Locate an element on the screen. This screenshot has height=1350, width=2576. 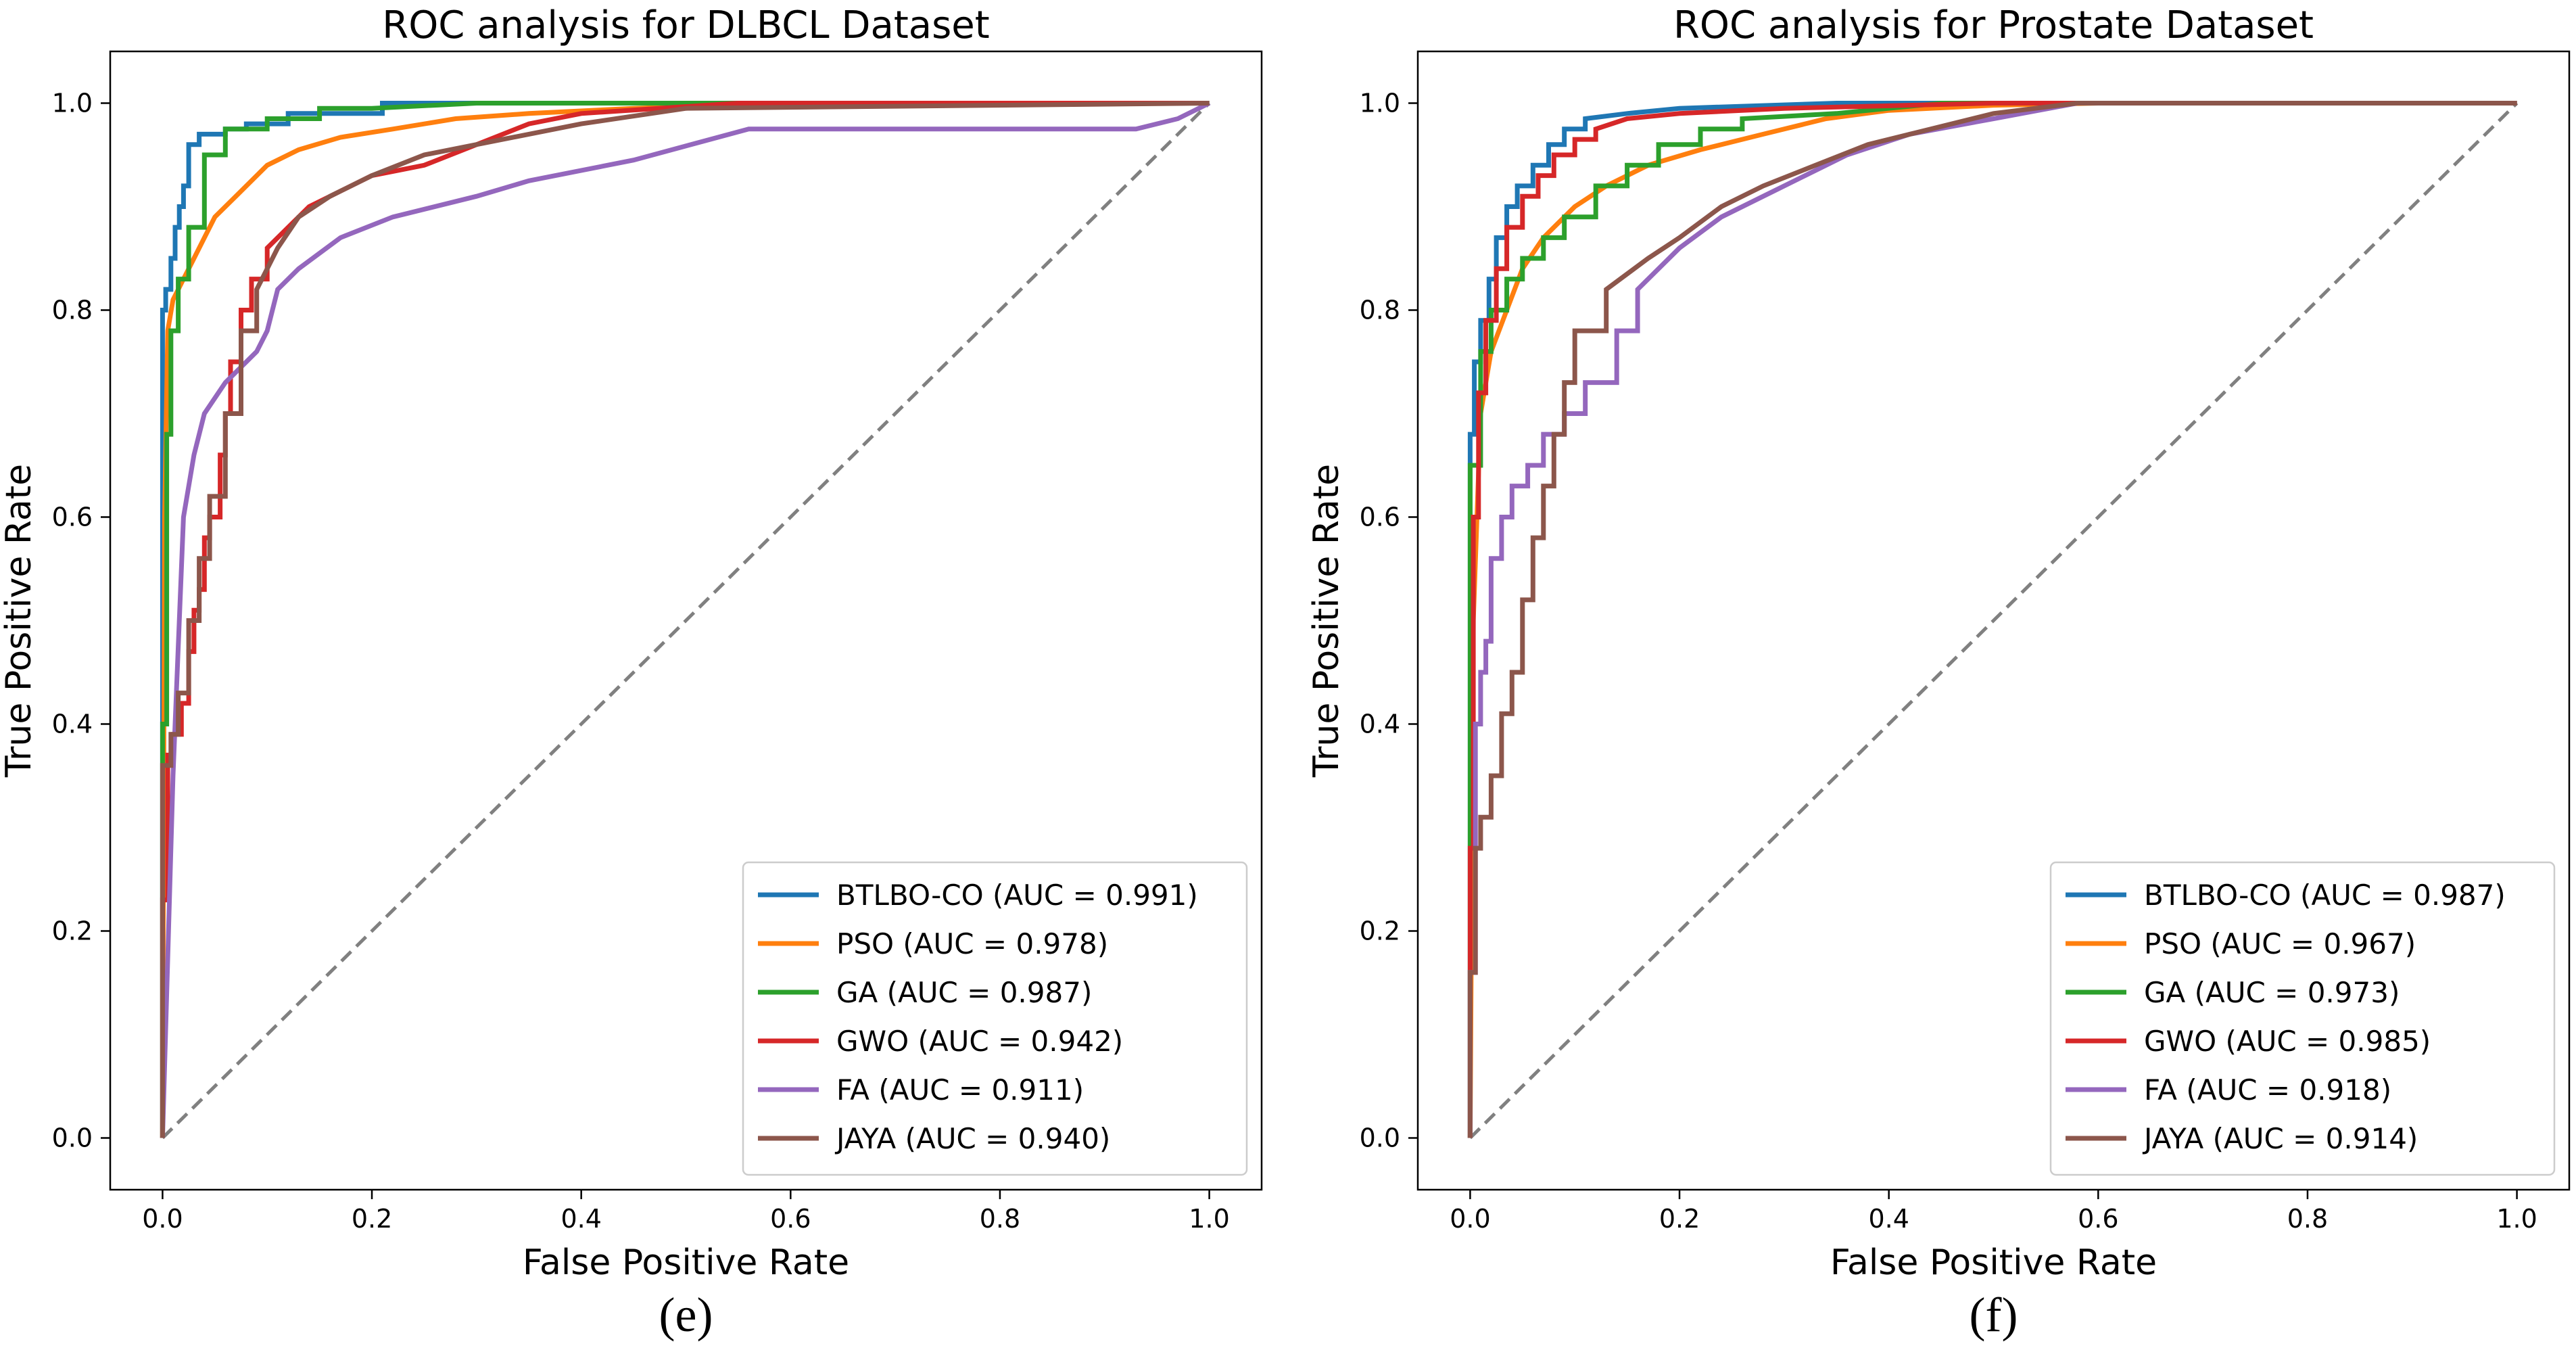
legend-label-4: FA (AUC = 0.918) is located at coordinates (2267, 1090).